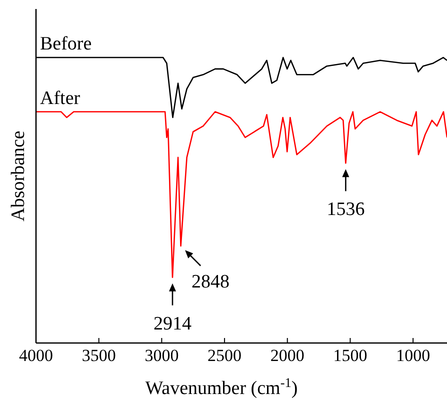 Image resolution: width=447 pixels, height=402 pixels. Describe the element at coordinates (413, 356) in the screenshot. I see `x-tick-label: 1000` at that location.